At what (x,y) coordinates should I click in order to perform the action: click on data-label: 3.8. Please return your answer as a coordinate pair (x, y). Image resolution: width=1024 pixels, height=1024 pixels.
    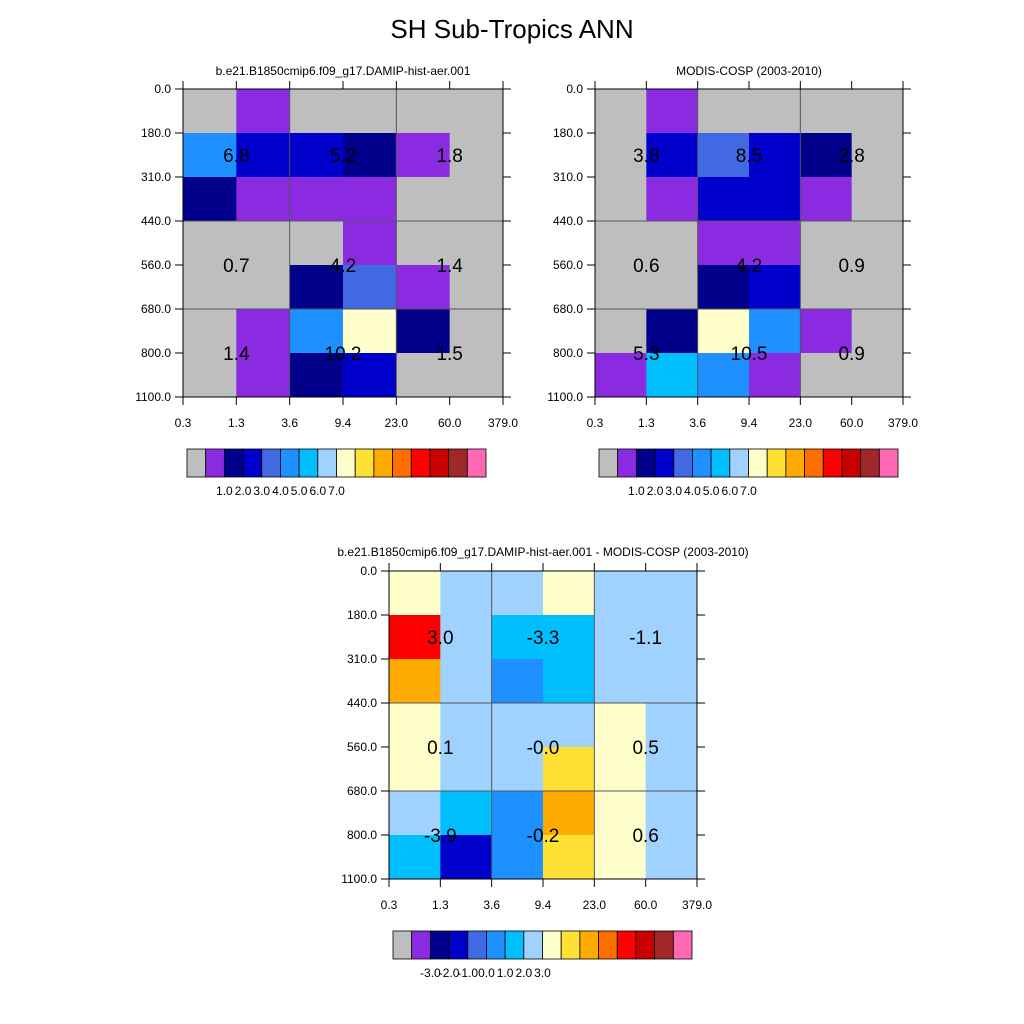
    Looking at the image, I should click on (646, 156).